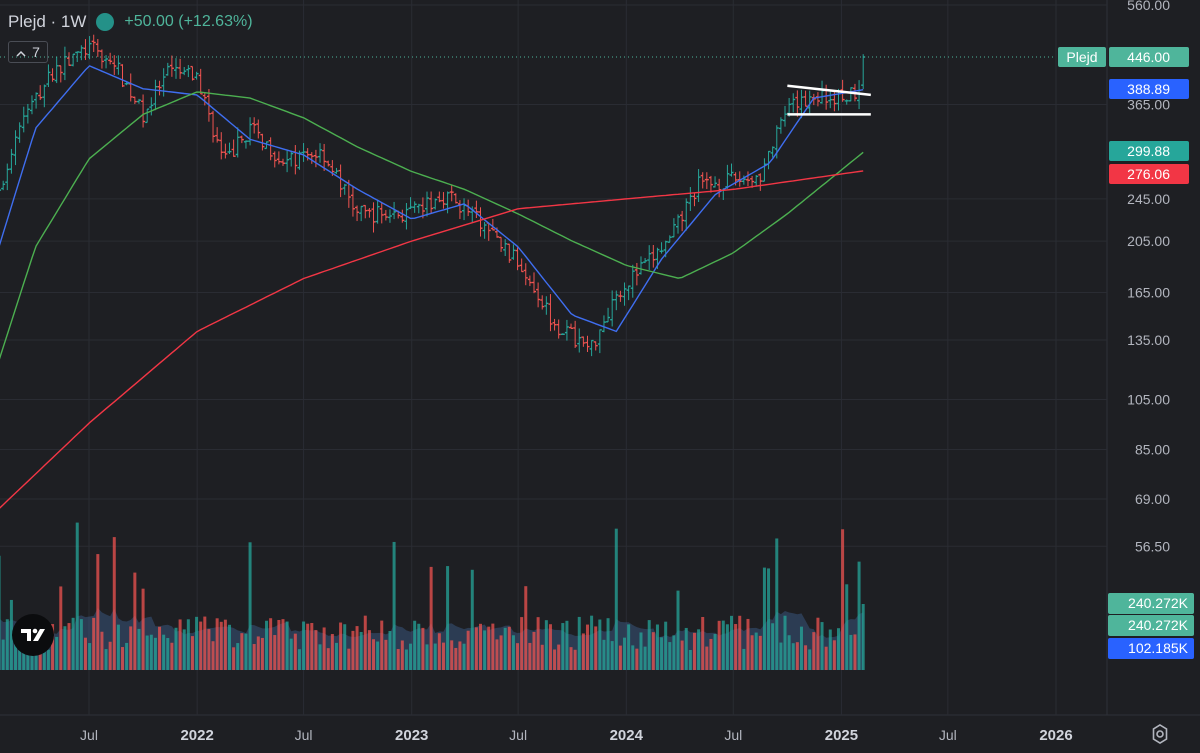  Describe the element at coordinates (1148, 400) in the screenshot. I see `price-axis-label: 105.00` at that location.